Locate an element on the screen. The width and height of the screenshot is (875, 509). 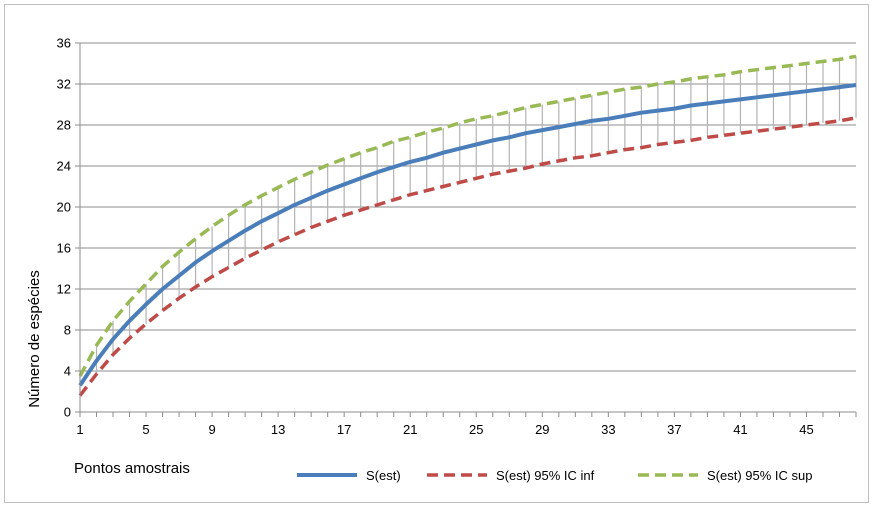
x-tick-label: 5 is located at coordinates (145, 429).